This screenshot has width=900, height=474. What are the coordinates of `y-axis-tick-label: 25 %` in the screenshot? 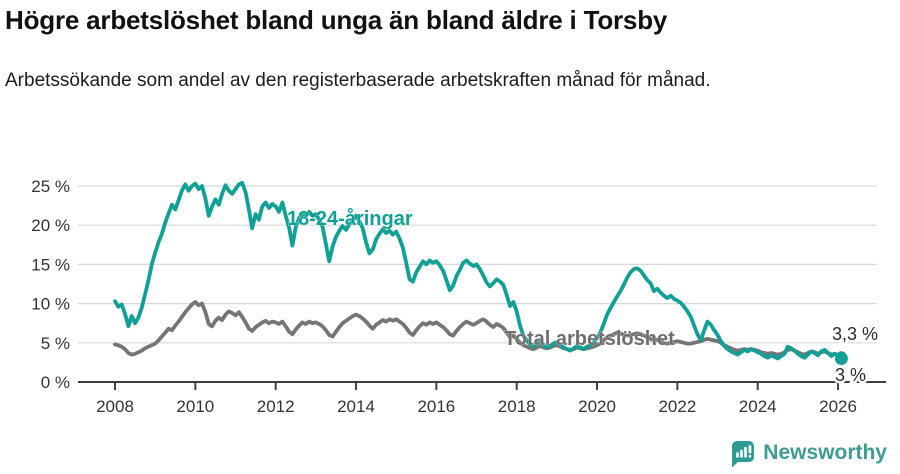 It's located at (50, 186).